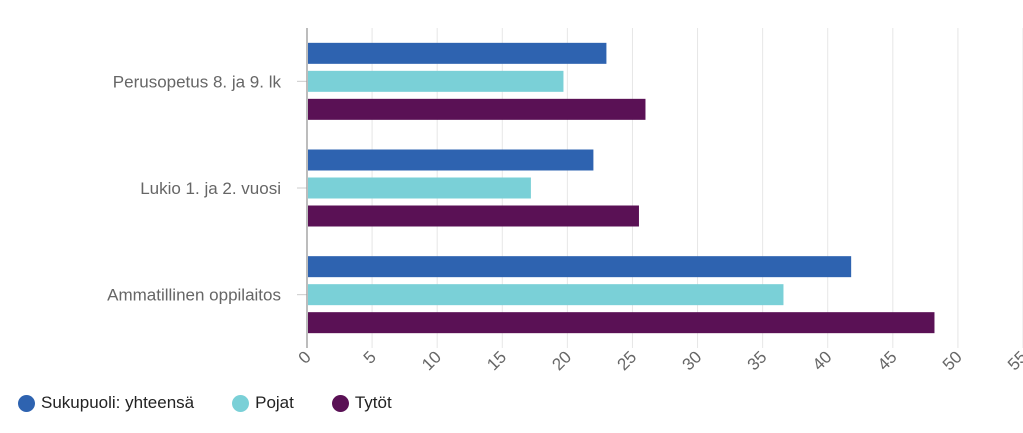  What do you see at coordinates (692, 360) in the screenshot?
I see `x-tick-label-30: 30` at bounding box center [692, 360].